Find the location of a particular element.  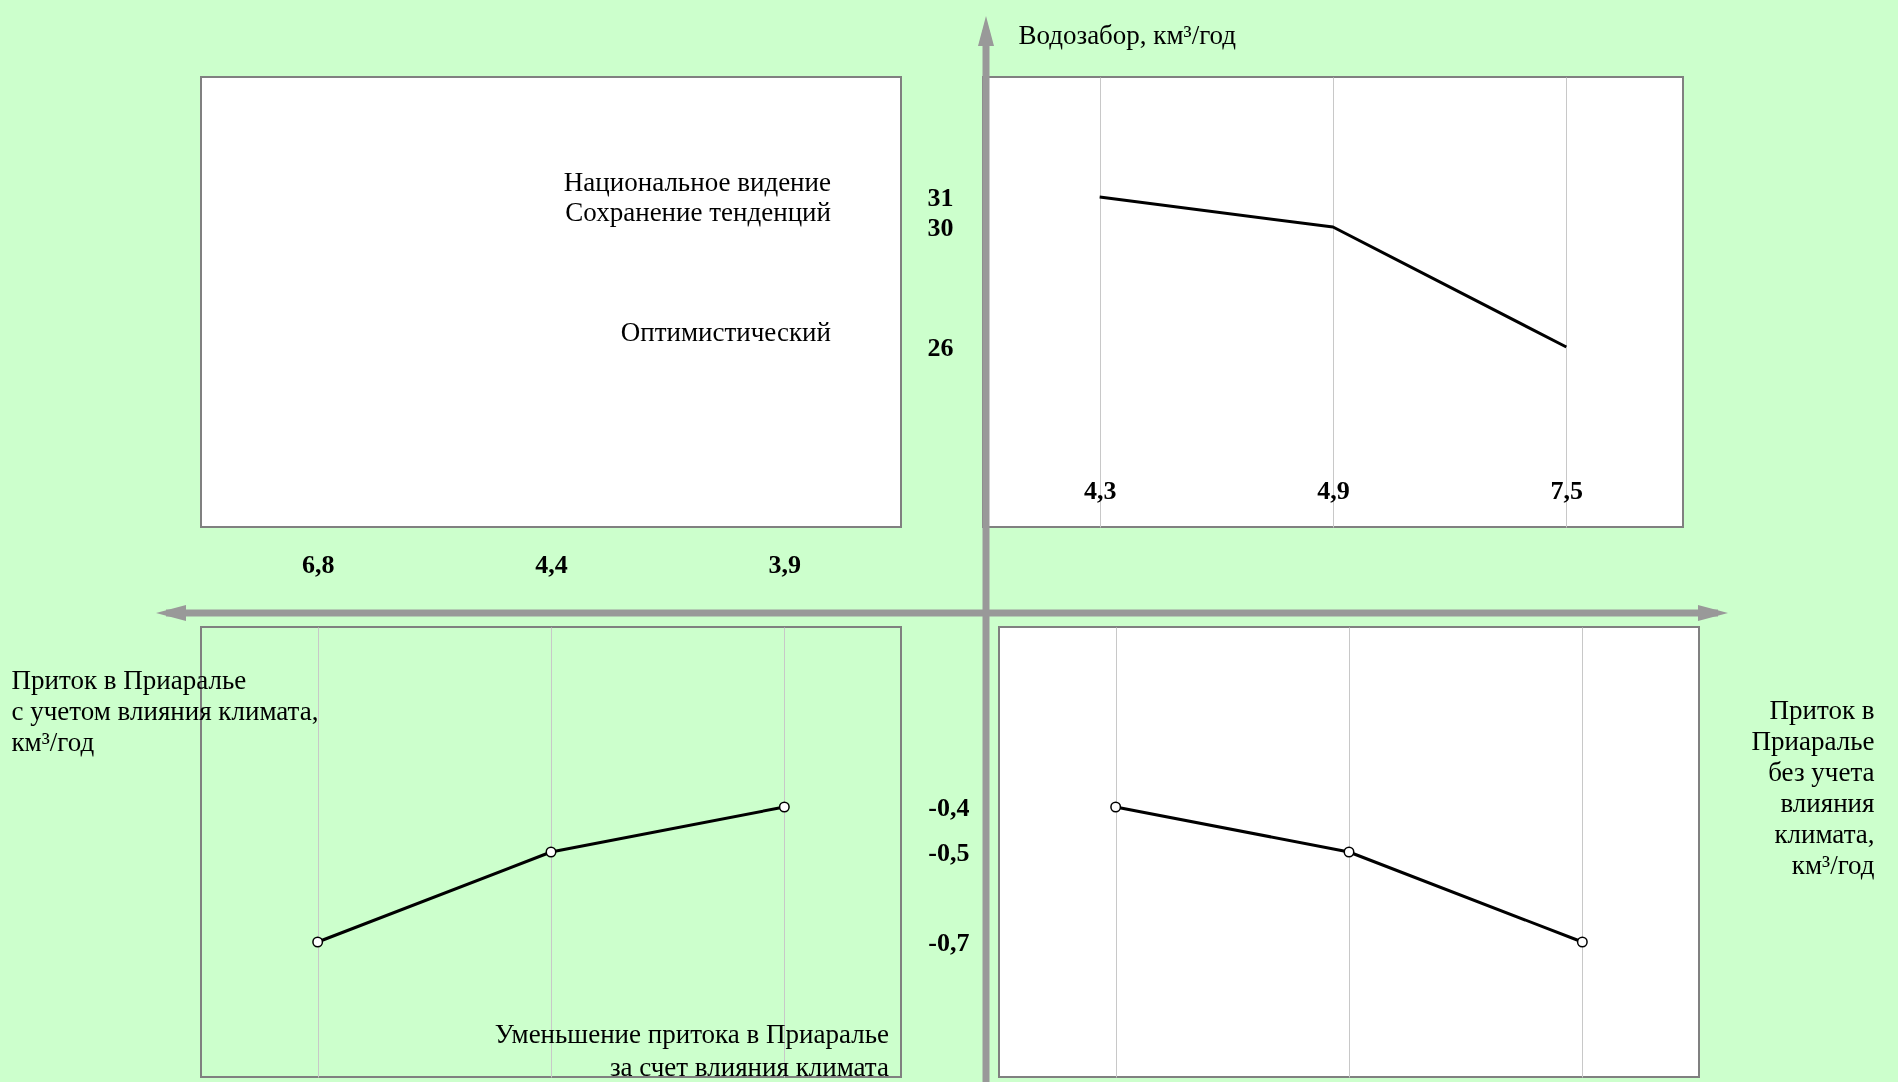

y-tick-label: 31 is located at coordinates (940, 197).